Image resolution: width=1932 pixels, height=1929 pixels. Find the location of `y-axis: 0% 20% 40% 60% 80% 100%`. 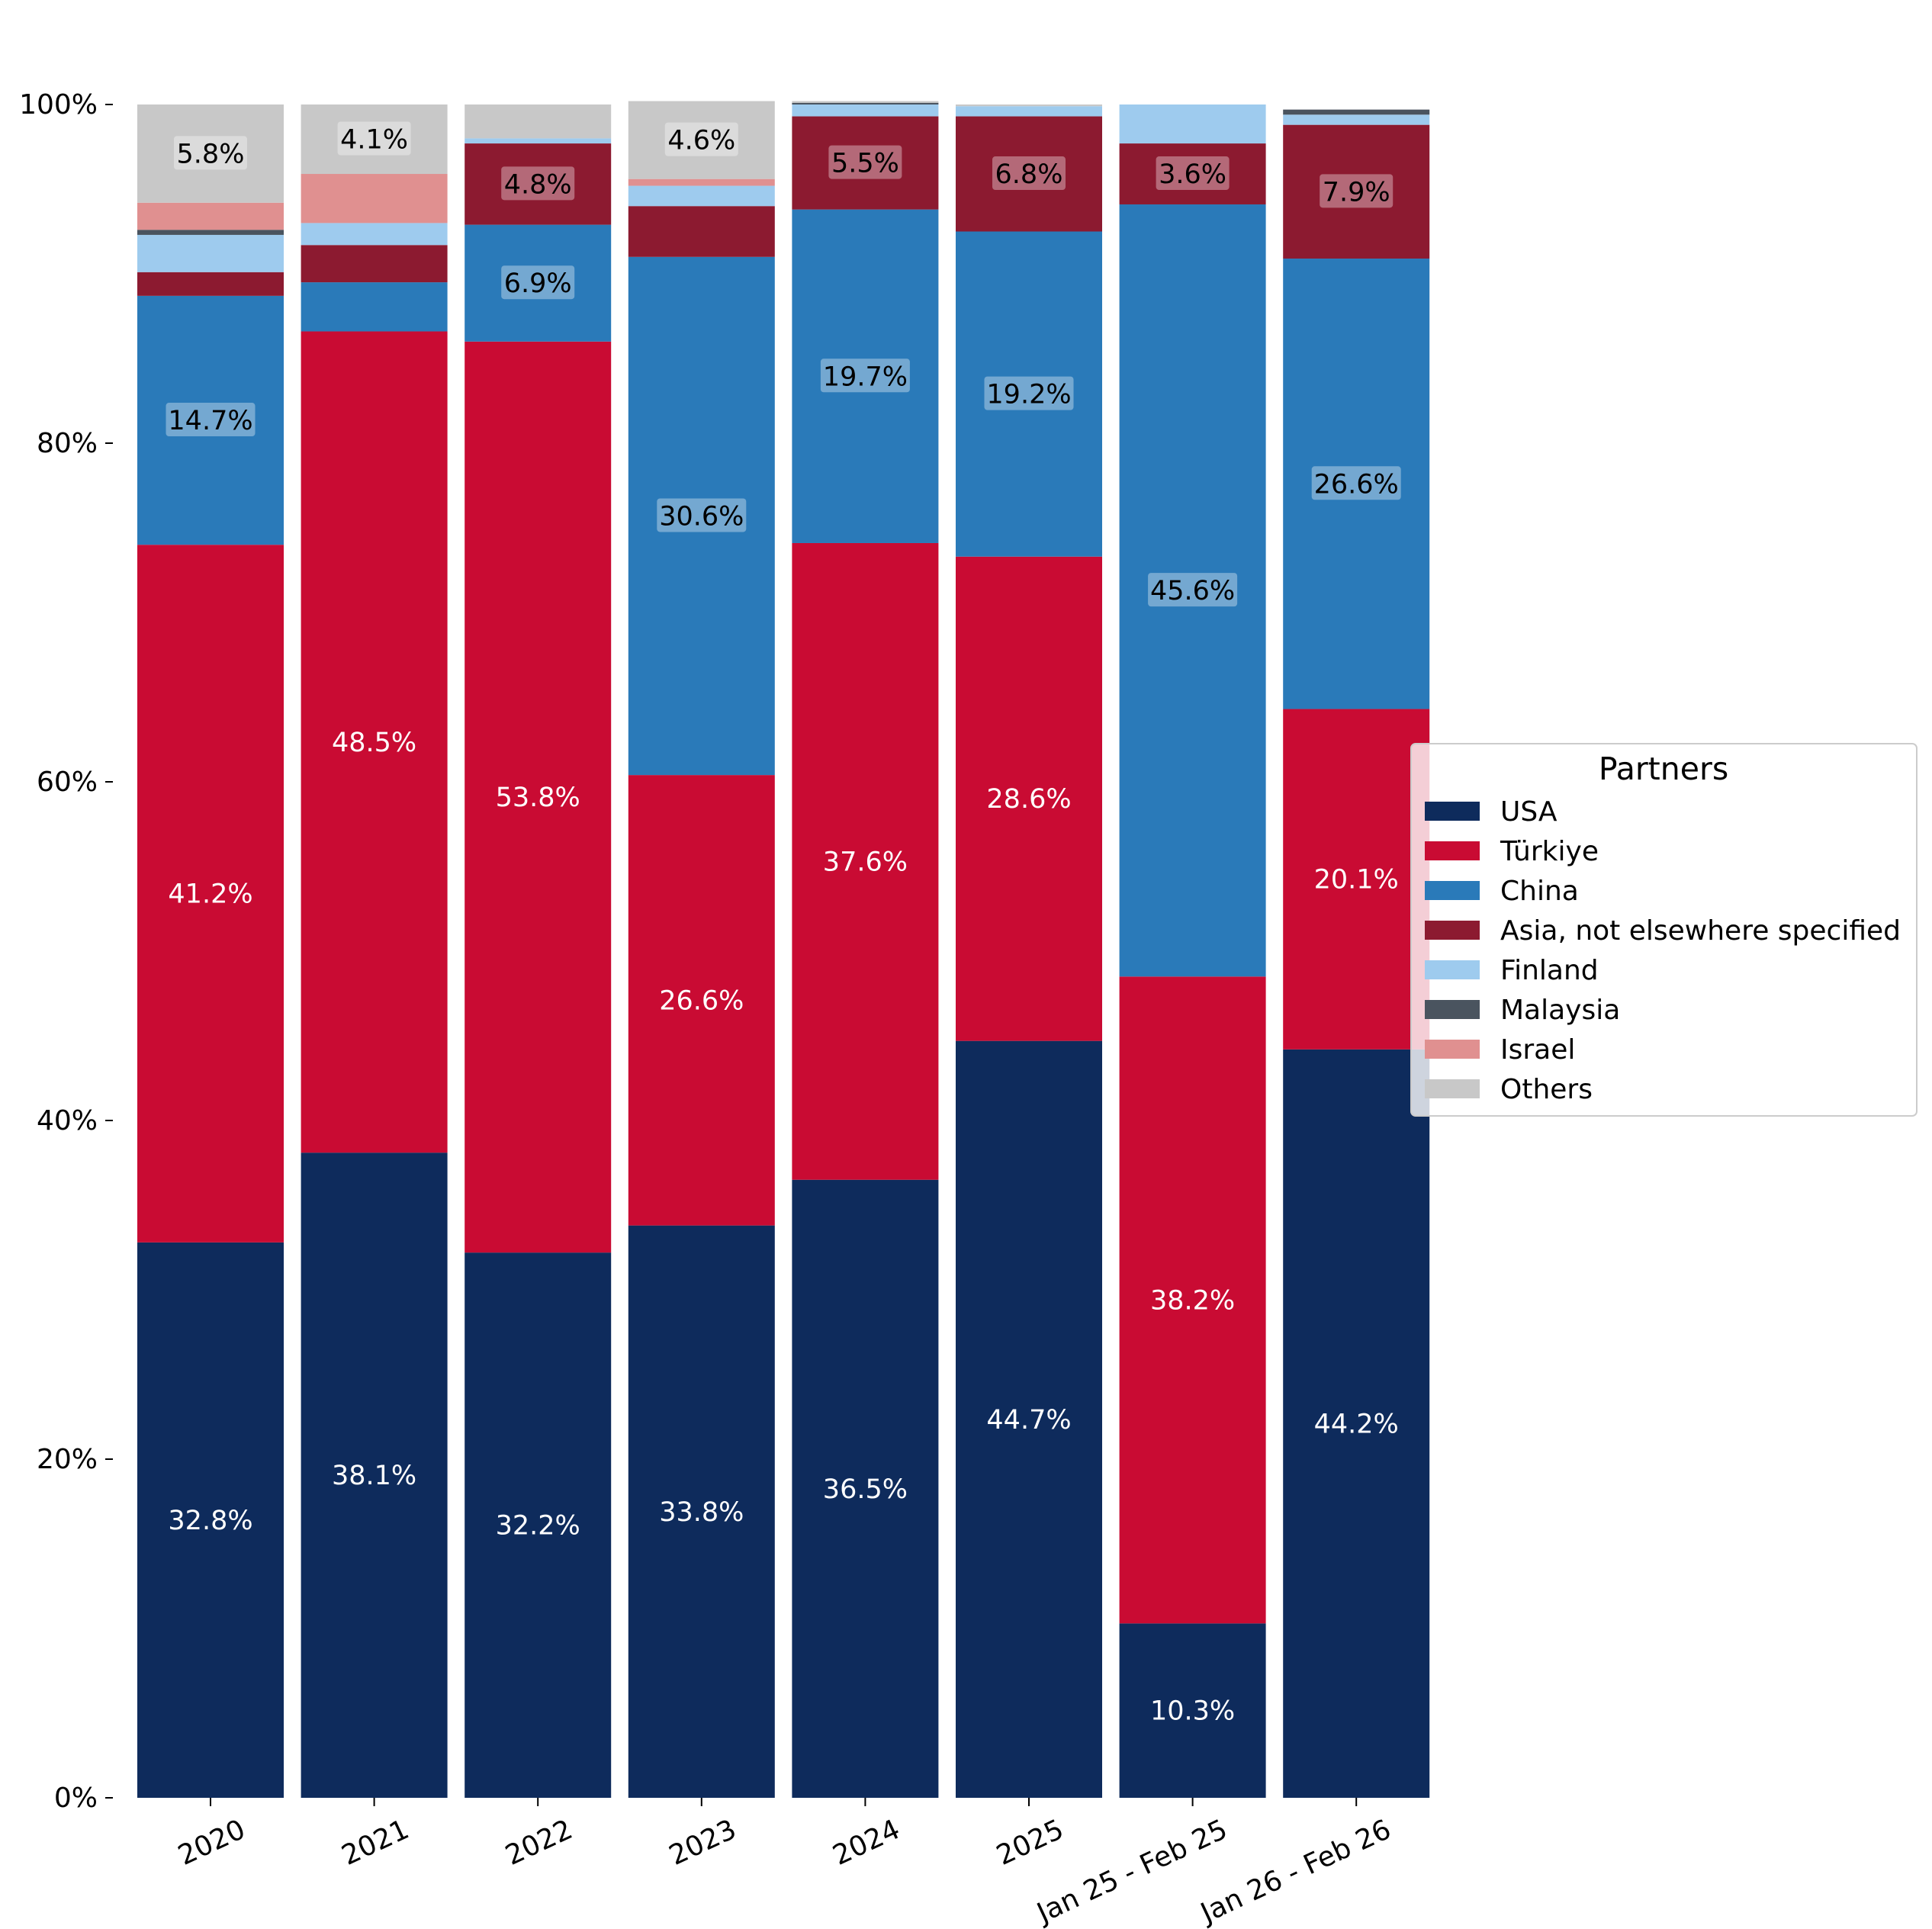

y-axis: 0% 20% 40% 60% 80% 100% is located at coordinates (66, 952).